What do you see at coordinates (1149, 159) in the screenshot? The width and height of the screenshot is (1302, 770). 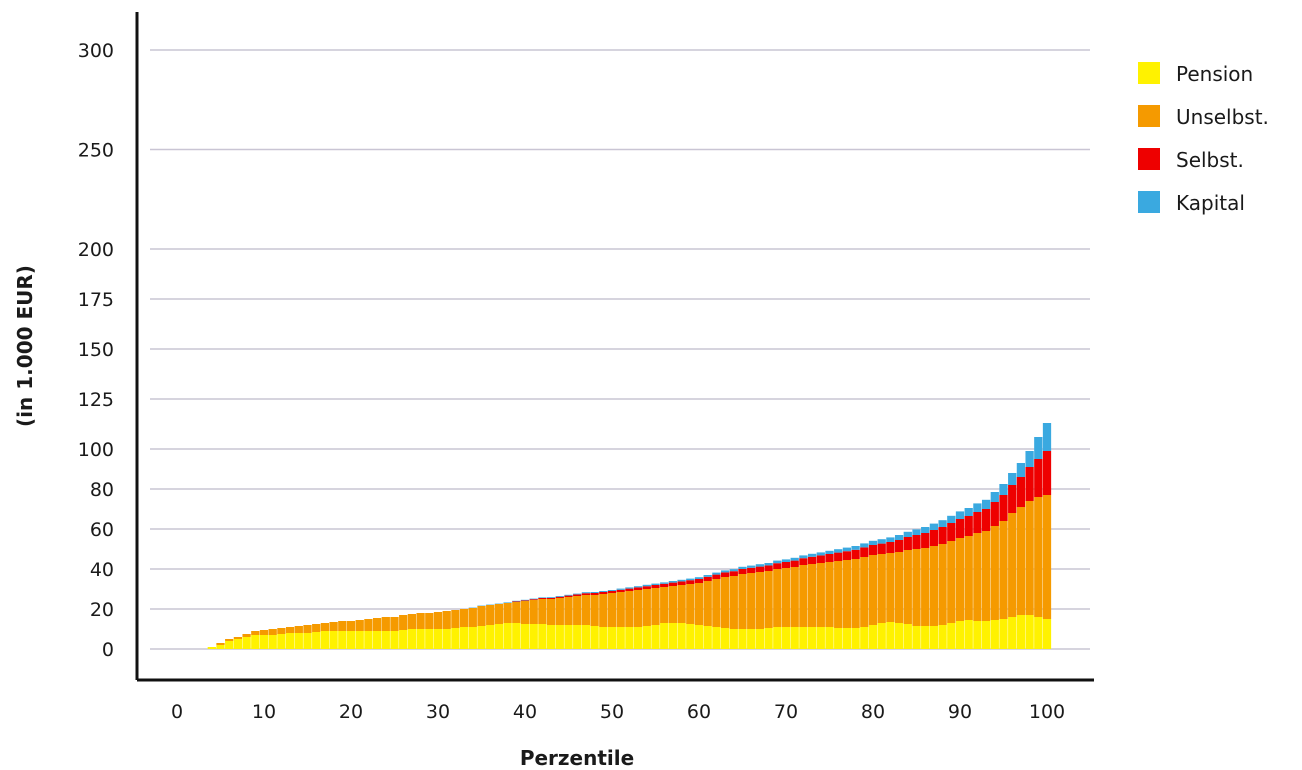 I see `legend-swatch` at bounding box center [1149, 159].